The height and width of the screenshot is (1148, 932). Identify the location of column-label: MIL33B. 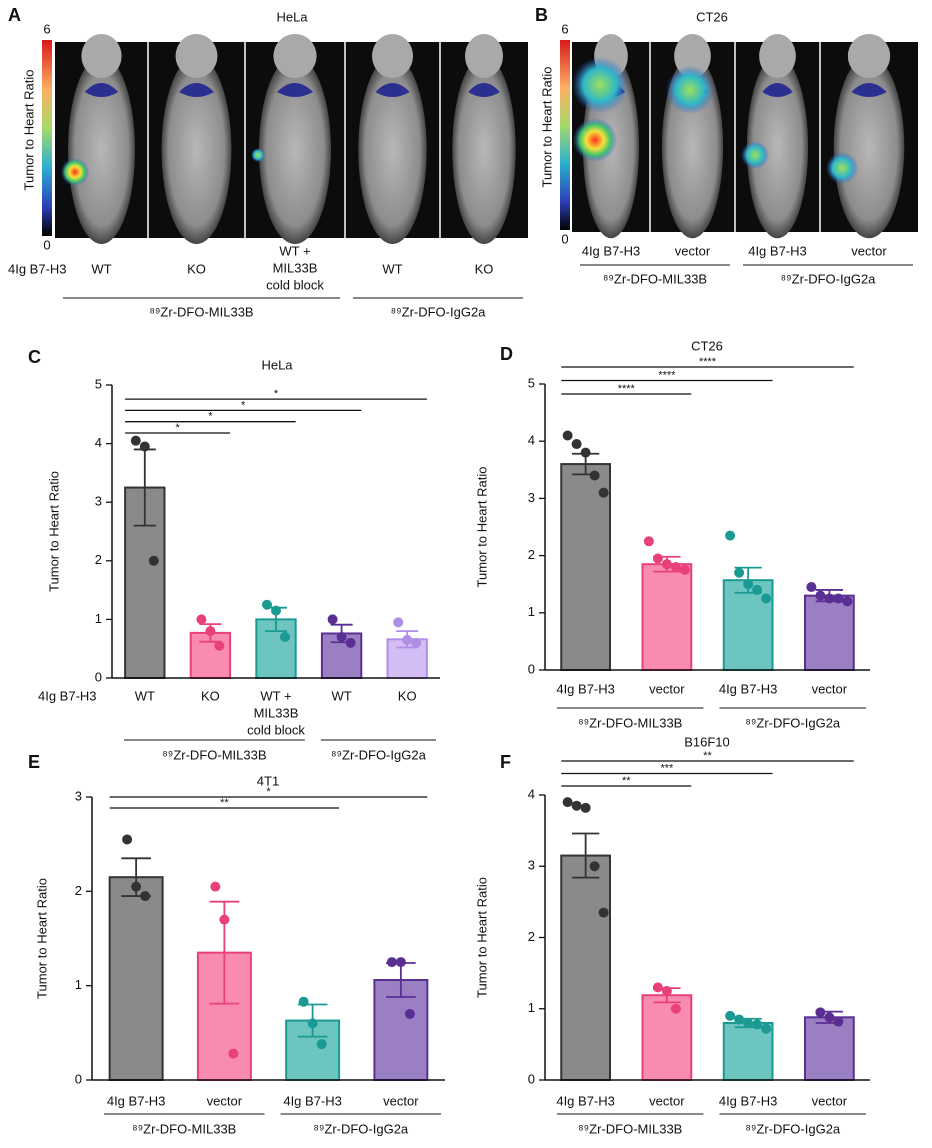
(295, 267).